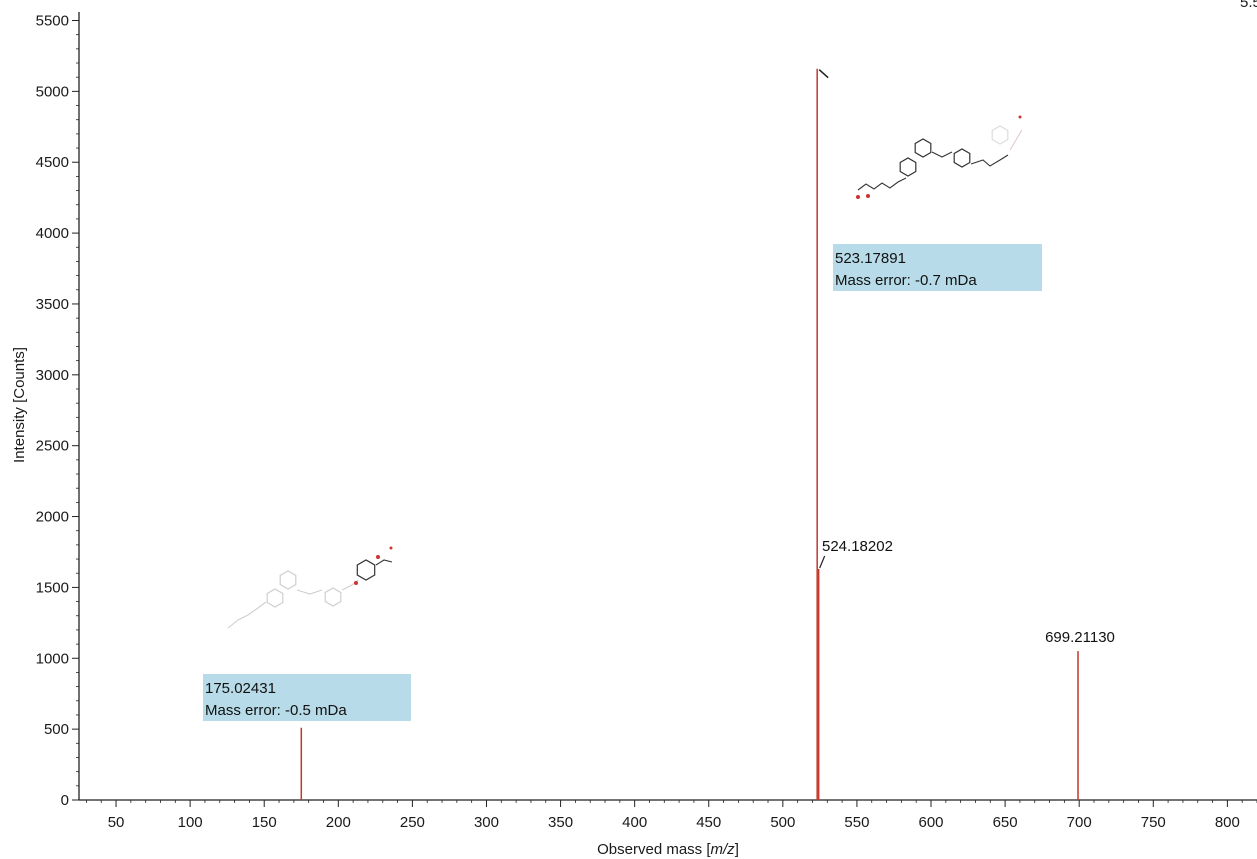 This screenshot has width=1257, height=859. Describe the element at coordinates (930, 822) in the screenshot. I see `x-tick-label: 600` at that location.